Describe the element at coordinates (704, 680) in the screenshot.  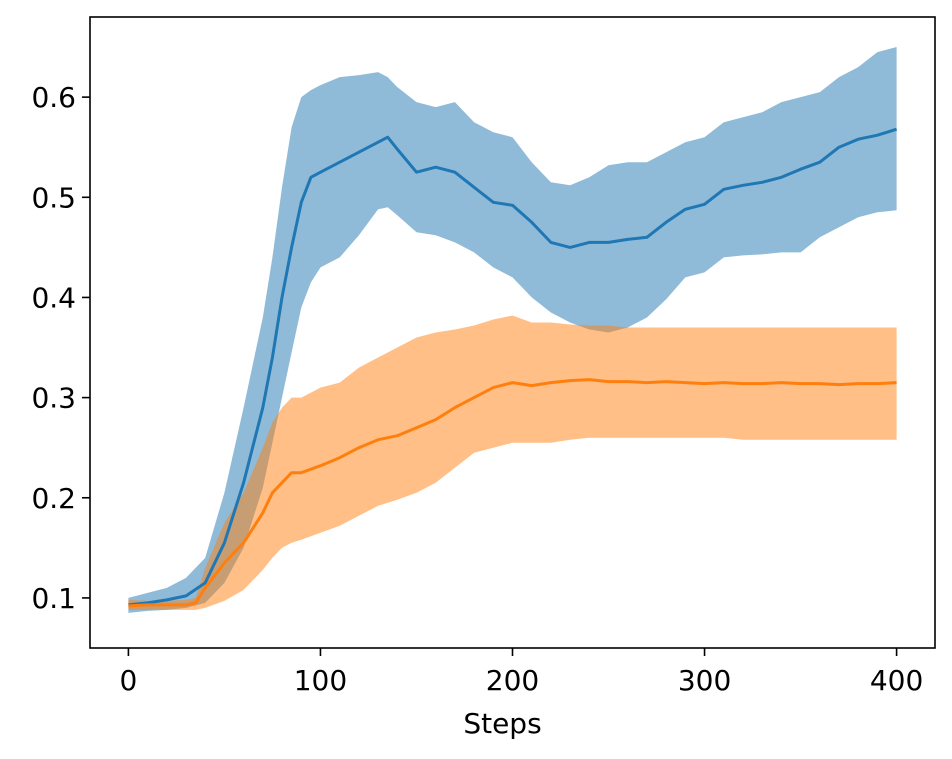
I see `x-tick-label: 300` at that location.